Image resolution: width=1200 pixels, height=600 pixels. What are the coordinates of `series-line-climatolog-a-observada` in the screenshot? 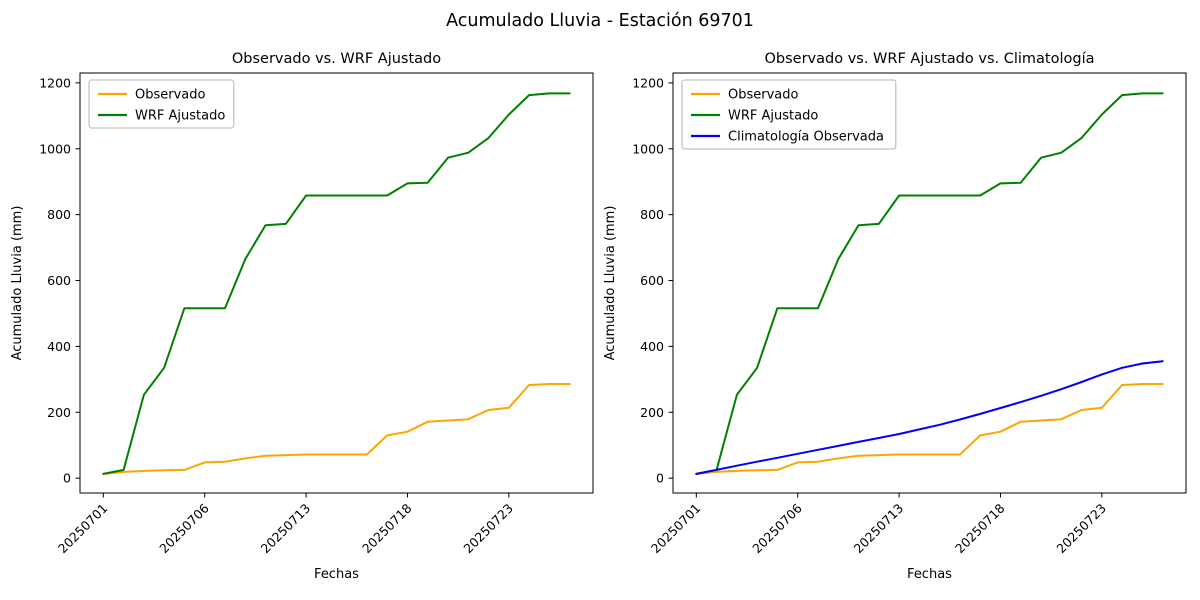 It's located at (929, 417).